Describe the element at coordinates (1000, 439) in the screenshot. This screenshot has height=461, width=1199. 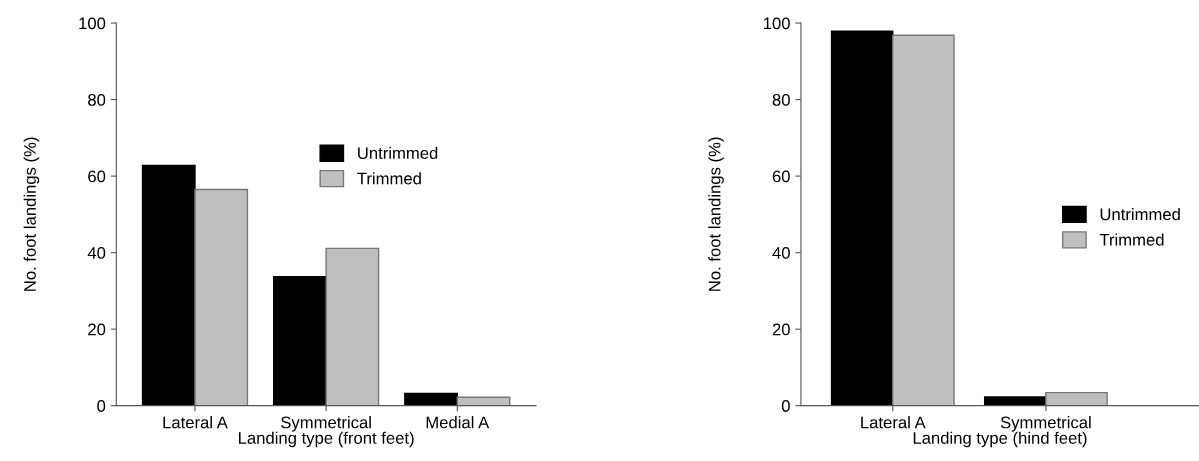
I see `x-axis-title: Landing type (hind feet)` at that location.